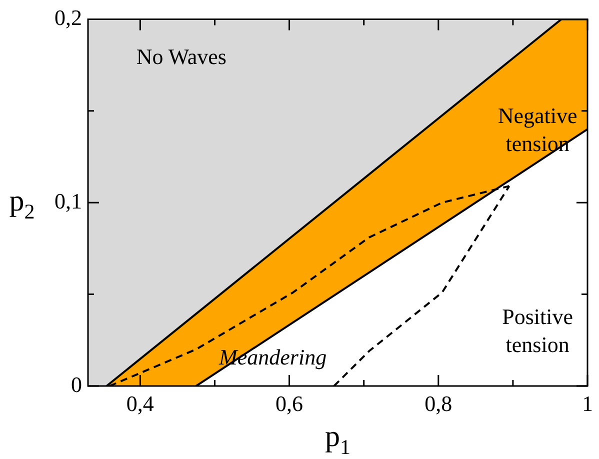 This screenshot has height=459, width=599. What do you see at coordinates (438, 403) in the screenshot?
I see `x-tick-label: 0,8` at bounding box center [438, 403].